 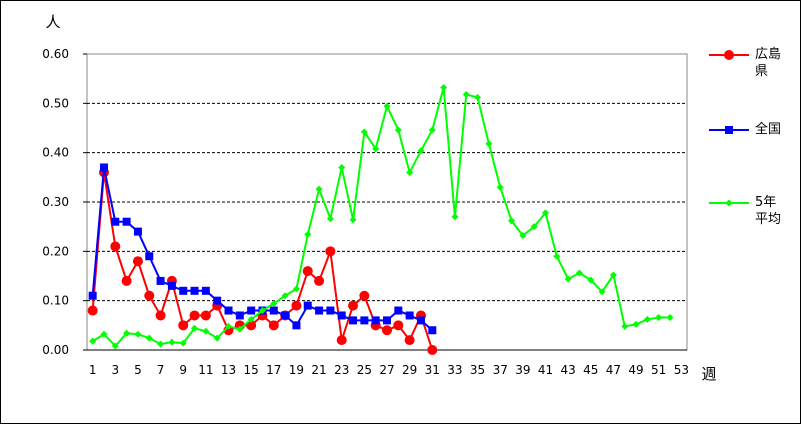 I want to click on legend-label: 全国, so click(x=768, y=129).